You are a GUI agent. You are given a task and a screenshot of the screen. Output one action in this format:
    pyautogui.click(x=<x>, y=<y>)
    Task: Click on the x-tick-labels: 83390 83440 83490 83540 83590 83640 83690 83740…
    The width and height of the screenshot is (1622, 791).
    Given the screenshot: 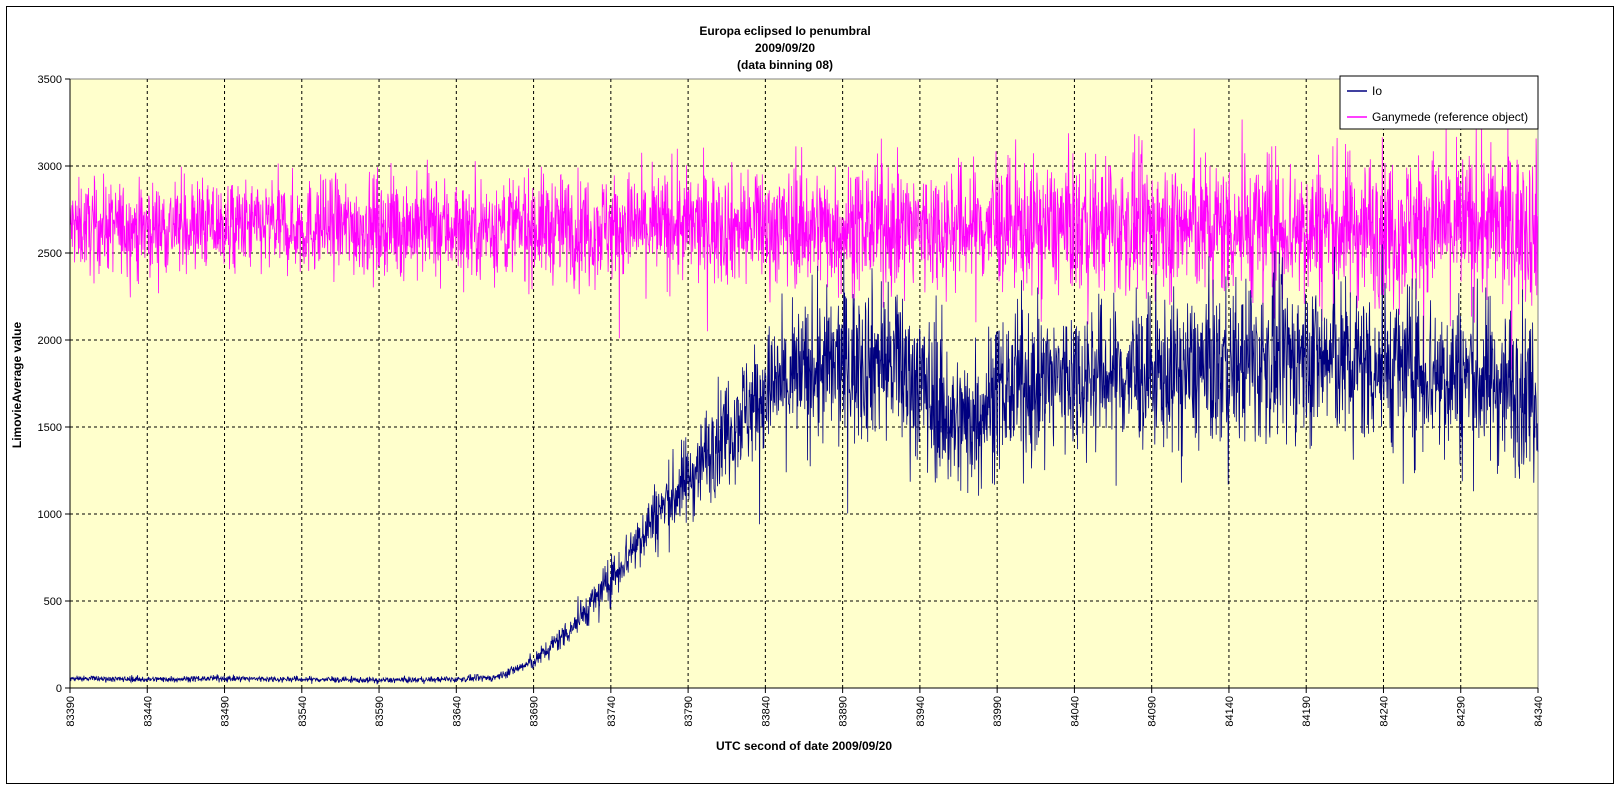 What is the action you would take?
    pyautogui.click(x=805, y=707)
    